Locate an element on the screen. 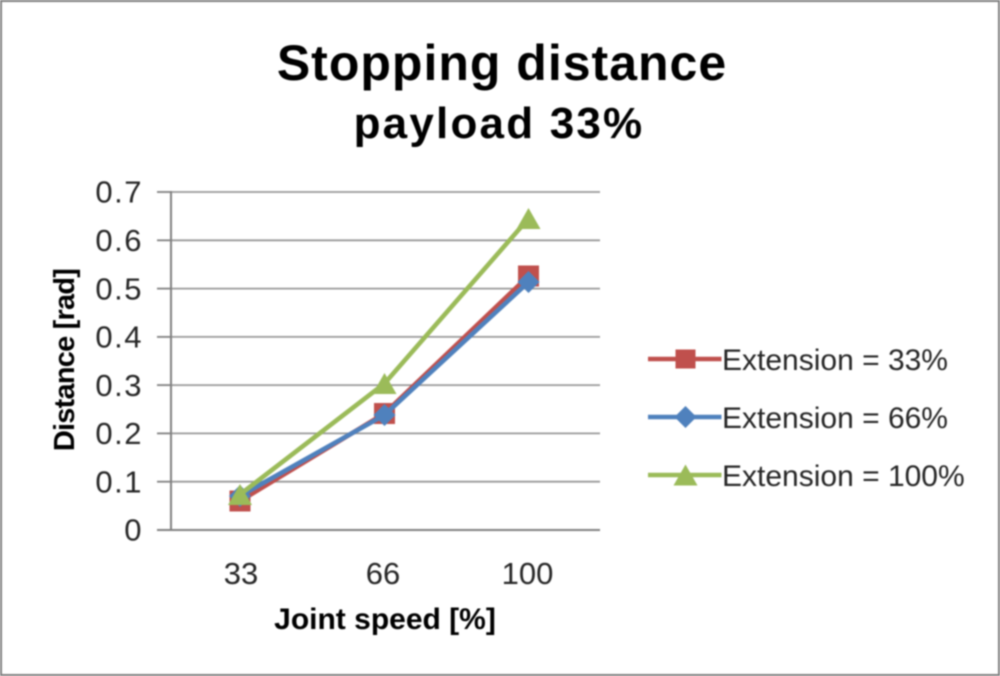  svg-text: payload 33% is located at coordinates (499, 123).